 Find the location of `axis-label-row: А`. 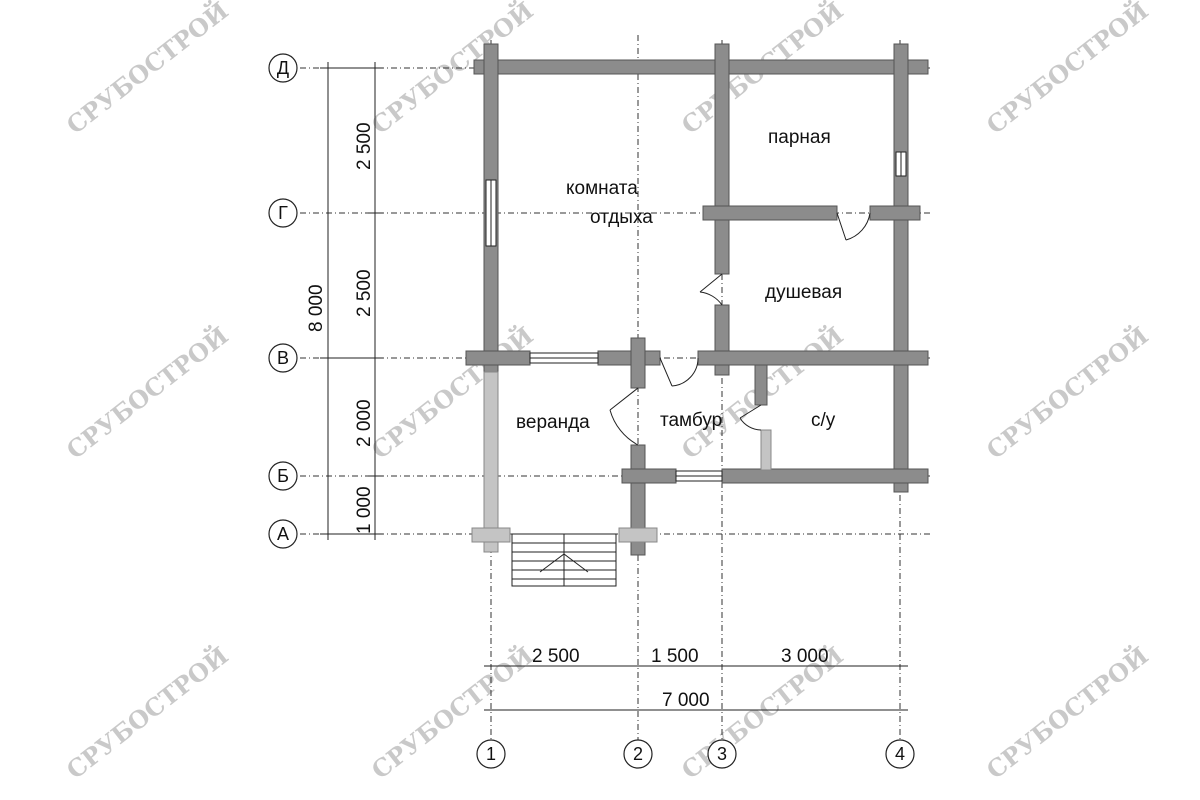

axis-label-row: А is located at coordinates (283, 534).